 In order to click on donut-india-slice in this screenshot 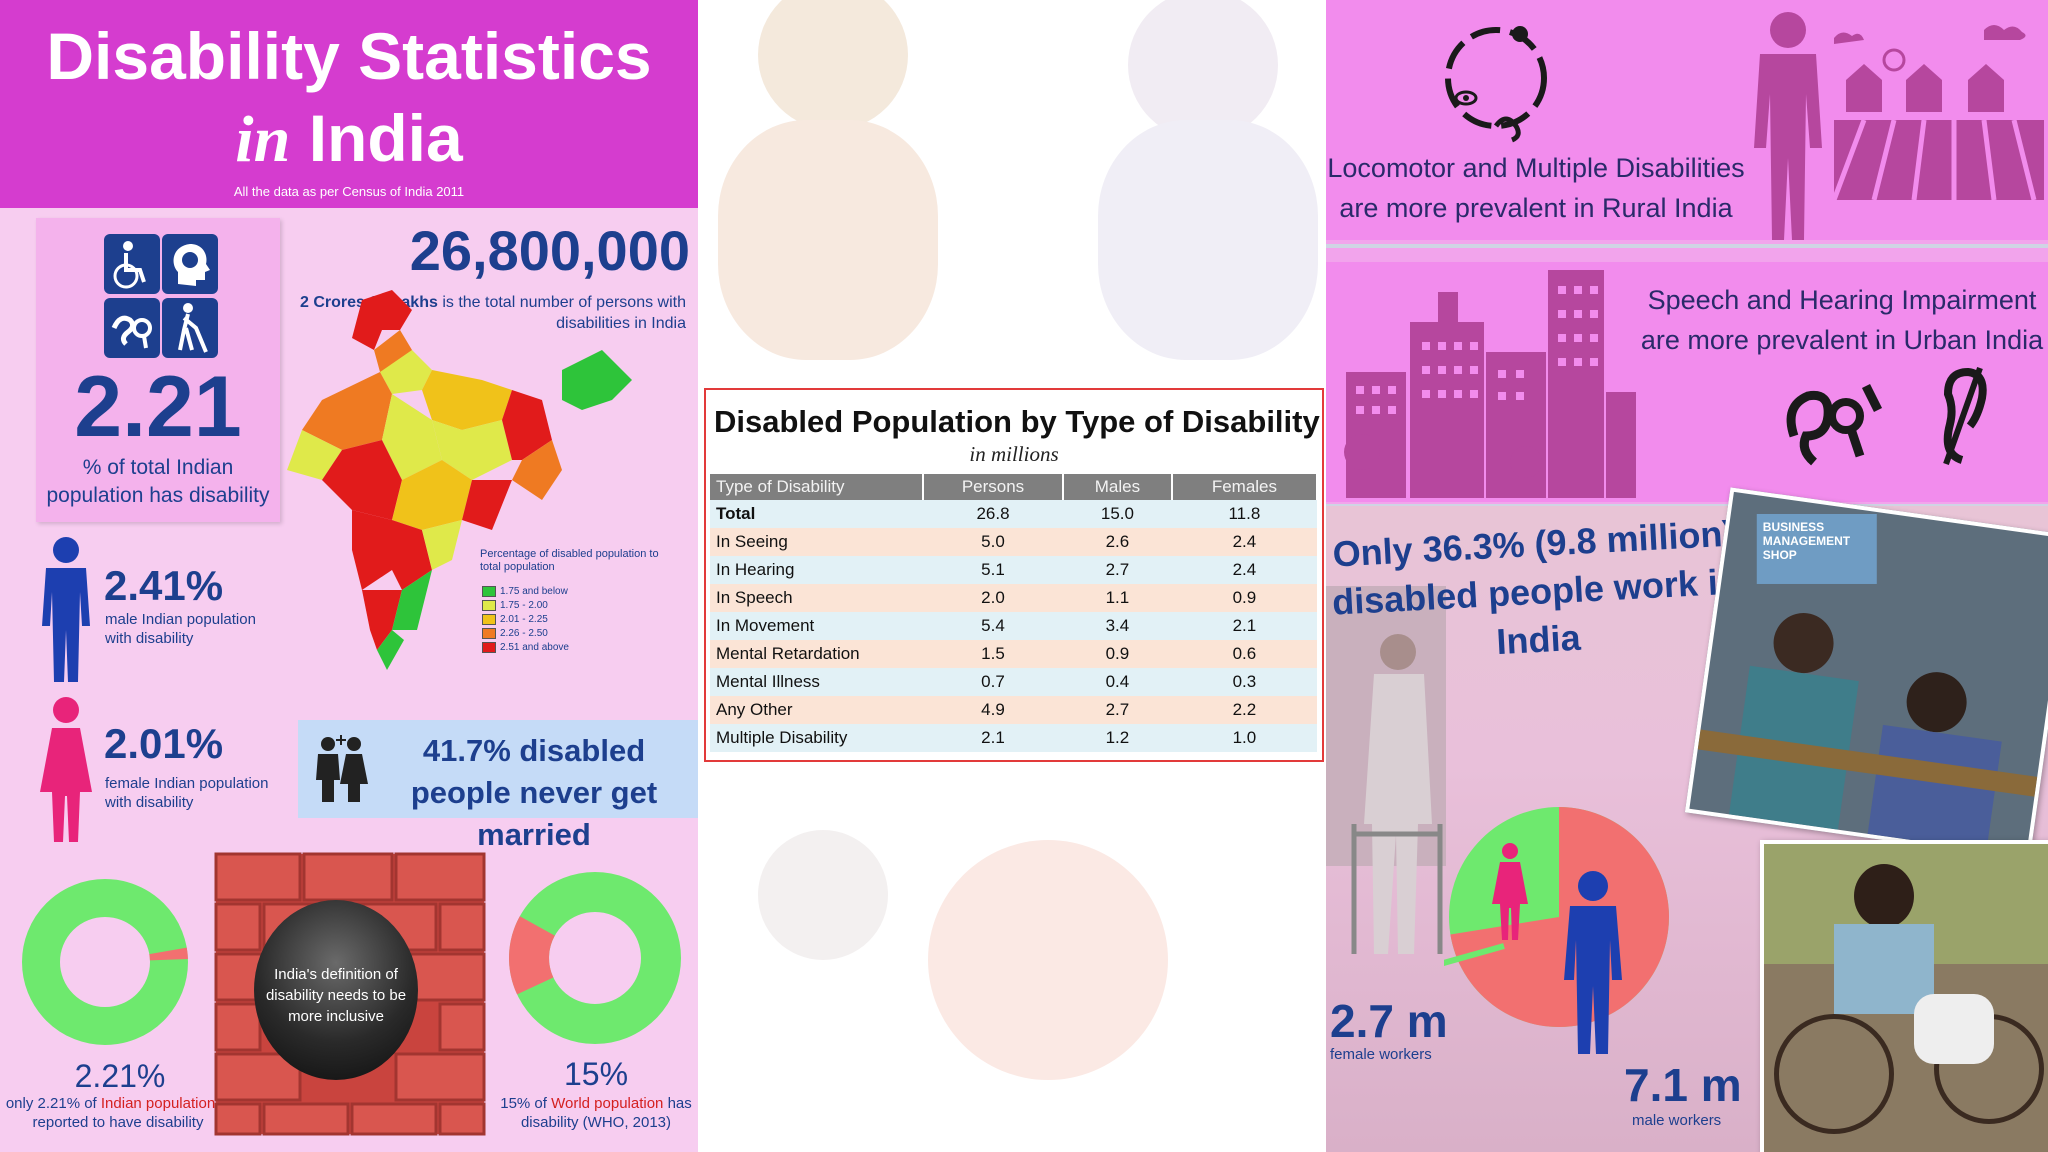, I will do `click(105, 962)`.